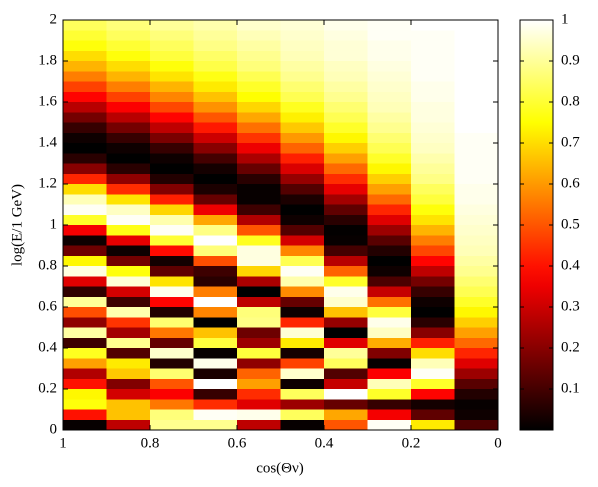 The height and width of the screenshot is (487, 598). Describe the element at coordinates (47, 306) in the screenshot. I see `y-tick-label: 0.6` at that location.